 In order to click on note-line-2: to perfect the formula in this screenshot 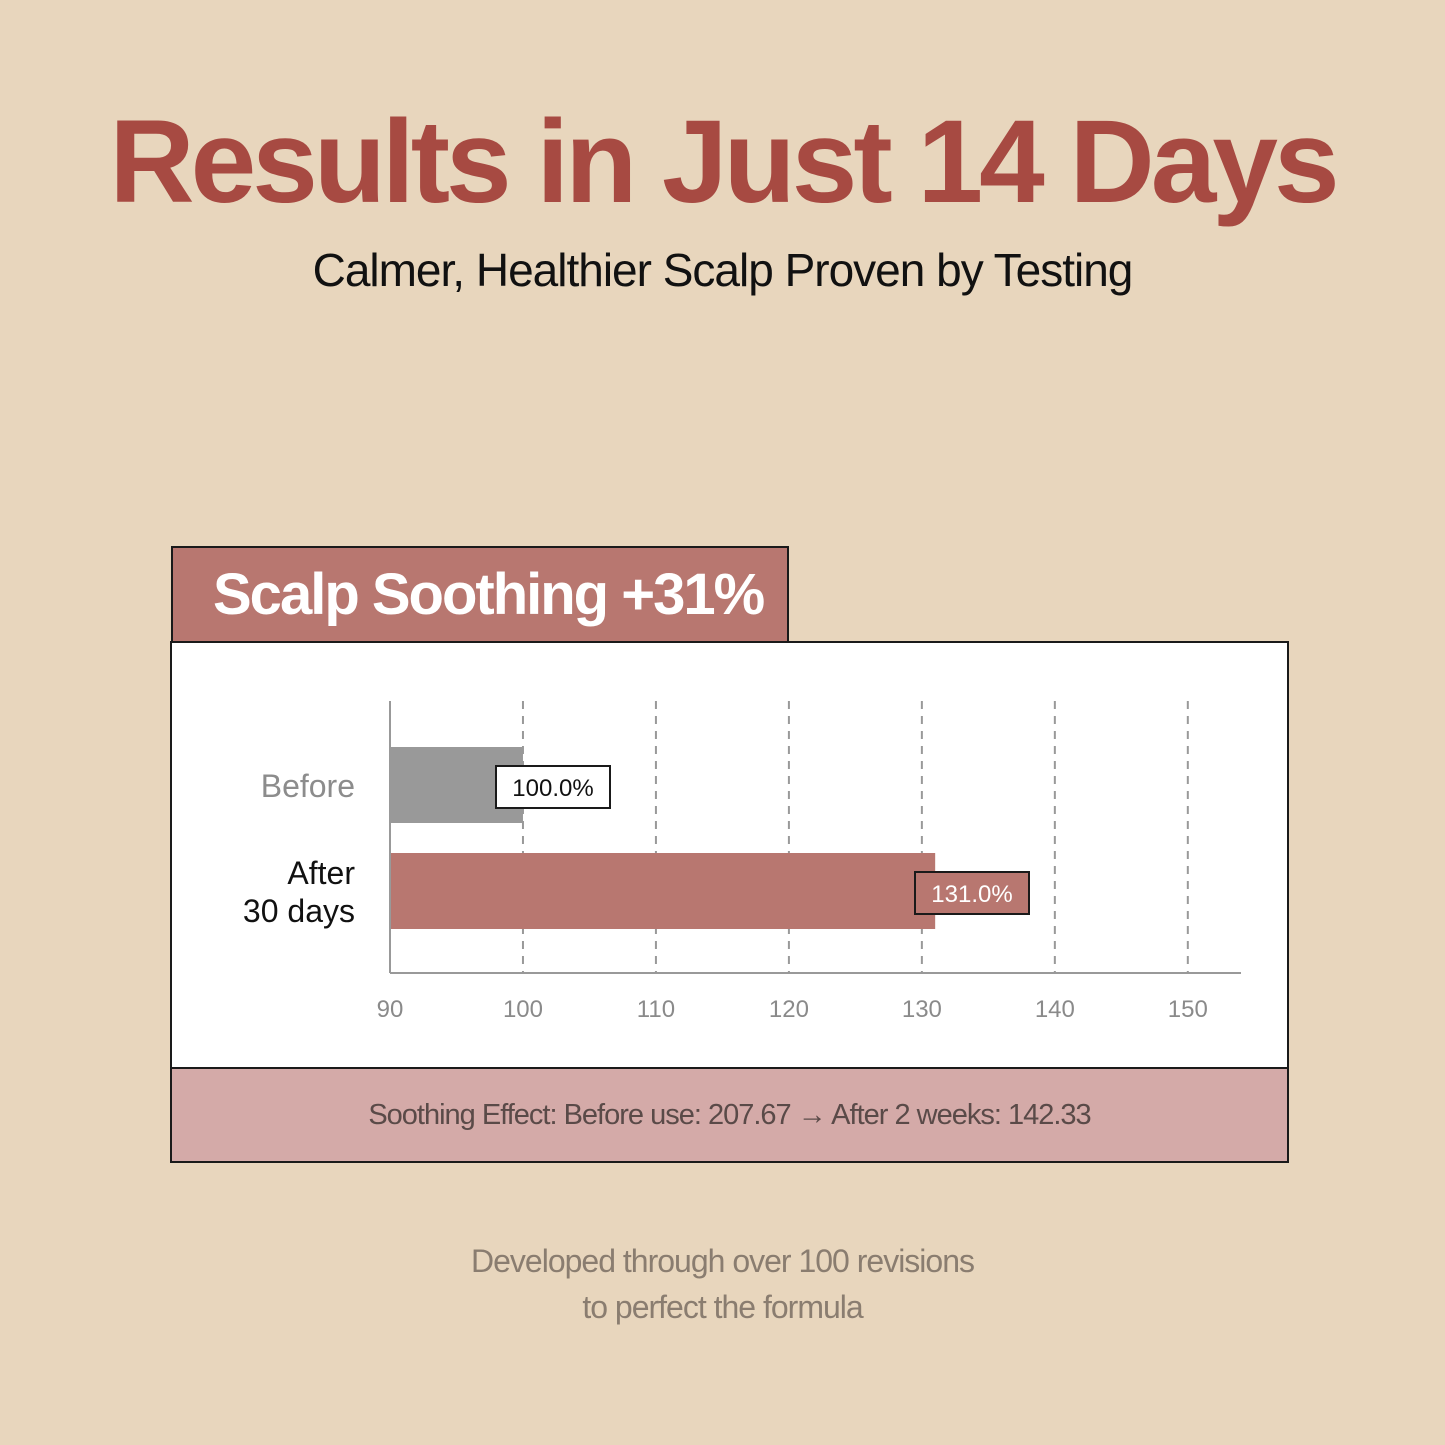, I will do `click(722, 1307)`.